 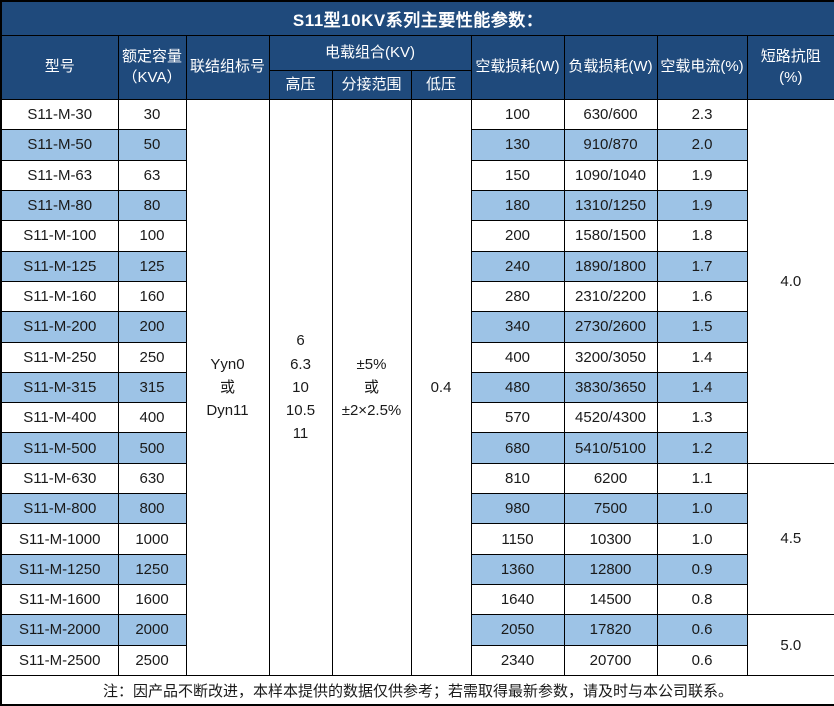 What do you see at coordinates (152, 266) in the screenshot?
I see `capacity-cell: 125` at bounding box center [152, 266].